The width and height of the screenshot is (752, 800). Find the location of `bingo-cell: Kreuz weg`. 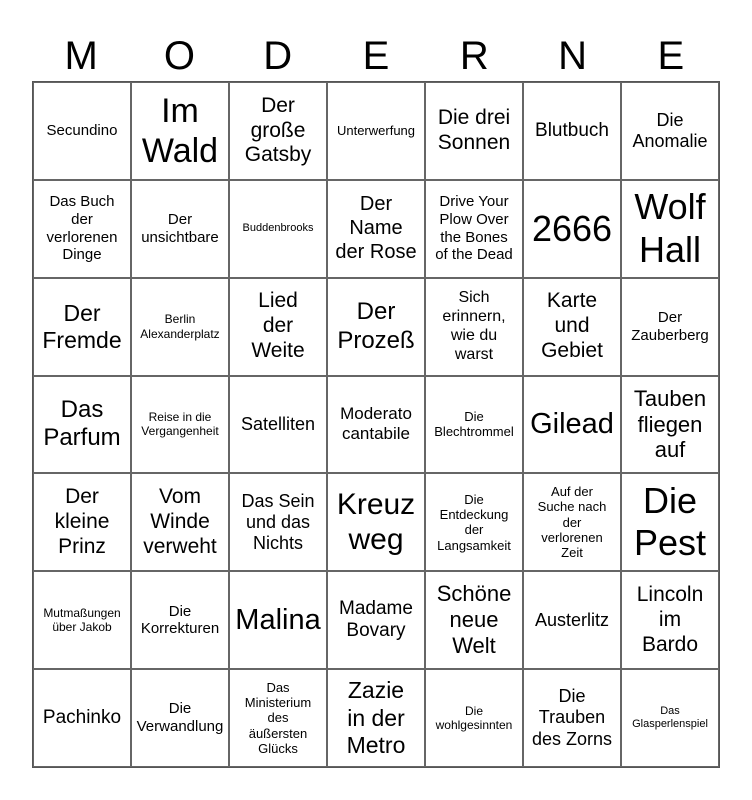

bingo-cell: Kreuz weg is located at coordinates (376, 522).